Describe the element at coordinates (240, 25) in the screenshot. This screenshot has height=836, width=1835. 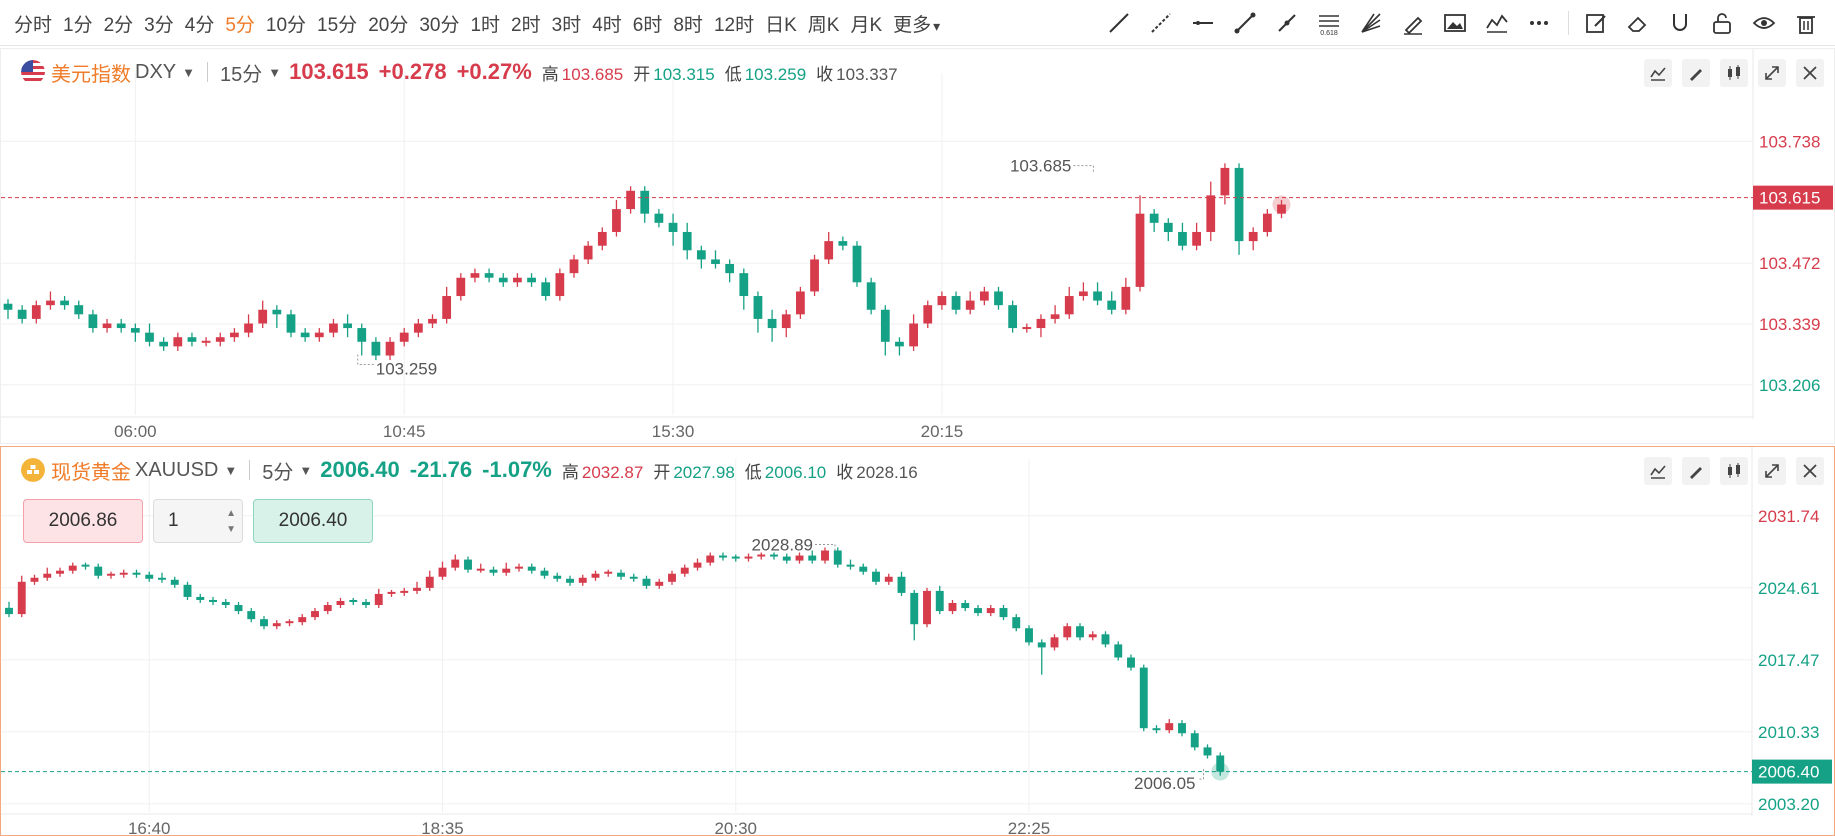
I see `interval-5: 5分` at that location.